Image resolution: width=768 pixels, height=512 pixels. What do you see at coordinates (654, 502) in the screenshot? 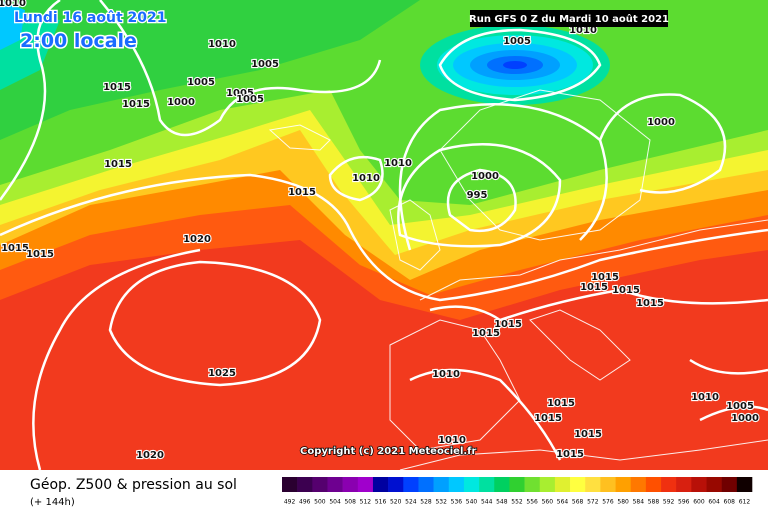
I see `scale-label: 588` at bounding box center [654, 502].